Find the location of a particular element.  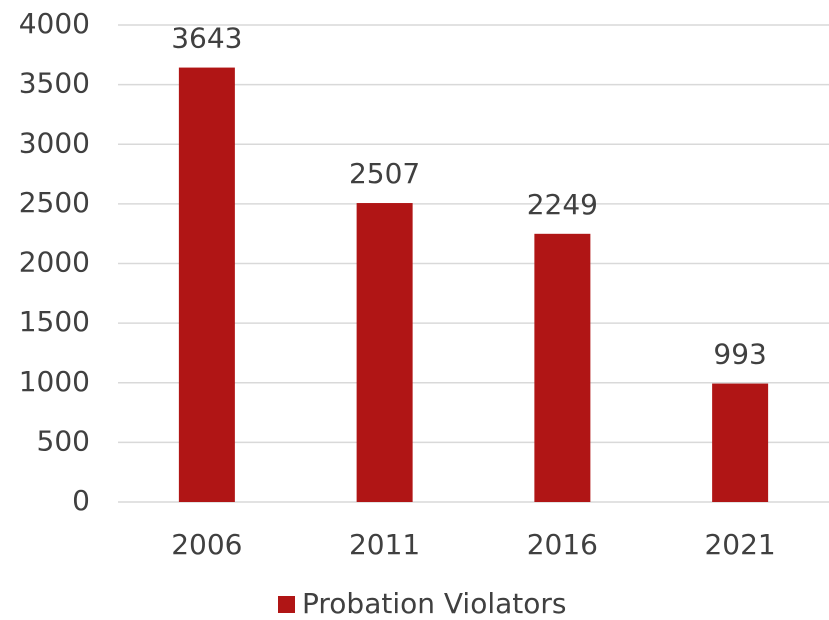

data-label: 993 is located at coordinates (739, 354).